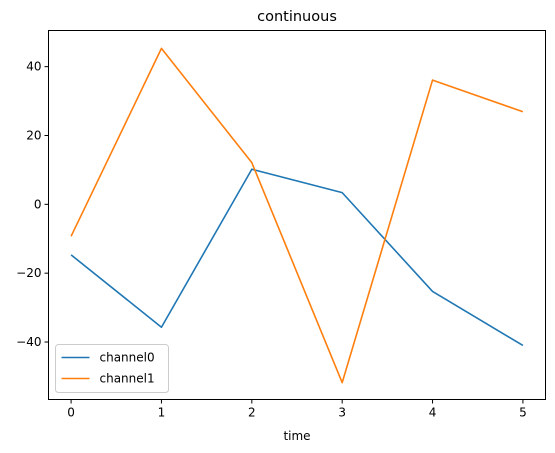  Describe the element at coordinates (32, 204) in the screenshot. I see `y-axis: −40 −20 0 20 40` at that location.